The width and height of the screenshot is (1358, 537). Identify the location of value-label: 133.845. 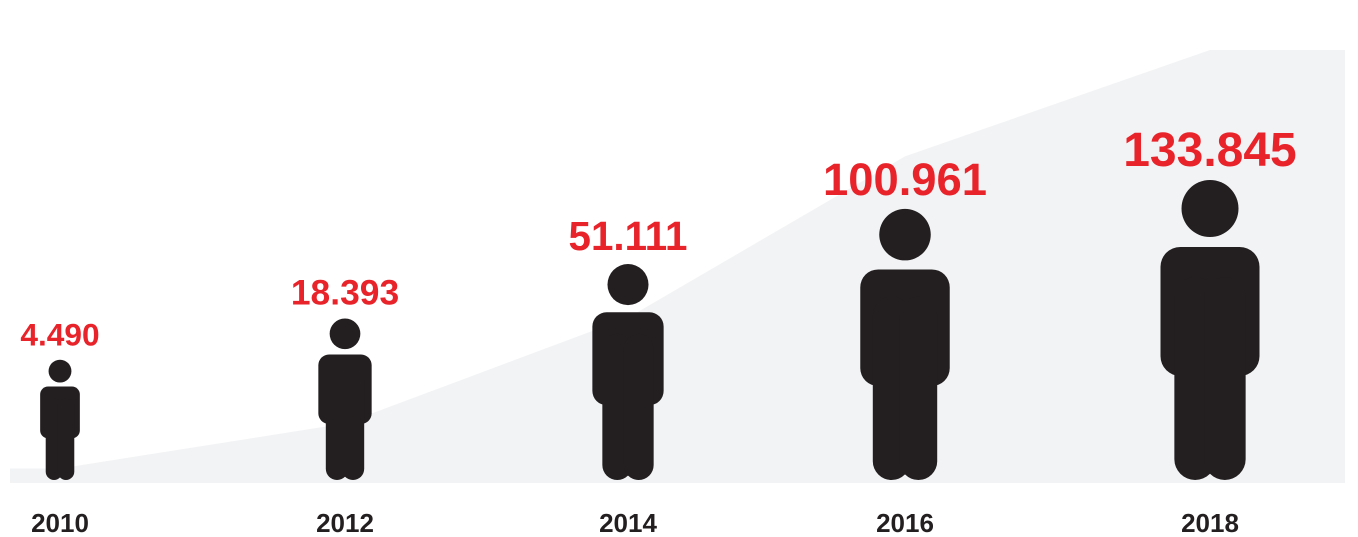
(1210, 150).